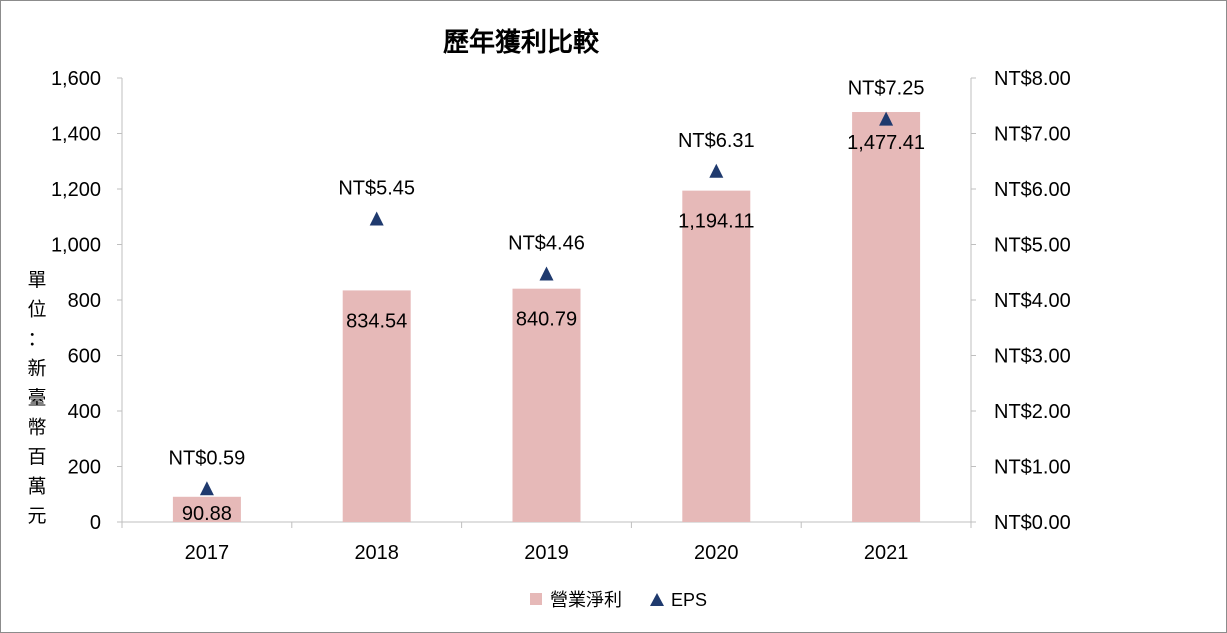 The width and height of the screenshot is (1227, 633). What do you see at coordinates (1032, 468) in the screenshot?
I see `right-tick-label: NT$1.00` at bounding box center [1032, 468].